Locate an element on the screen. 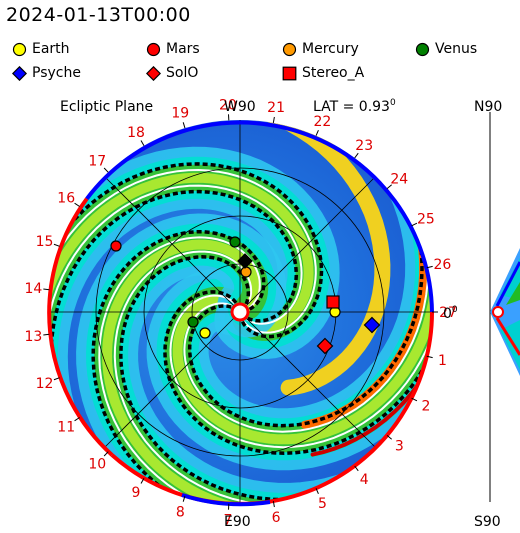  rotation-tick-label: 8 is located at coordinates (180, 512).